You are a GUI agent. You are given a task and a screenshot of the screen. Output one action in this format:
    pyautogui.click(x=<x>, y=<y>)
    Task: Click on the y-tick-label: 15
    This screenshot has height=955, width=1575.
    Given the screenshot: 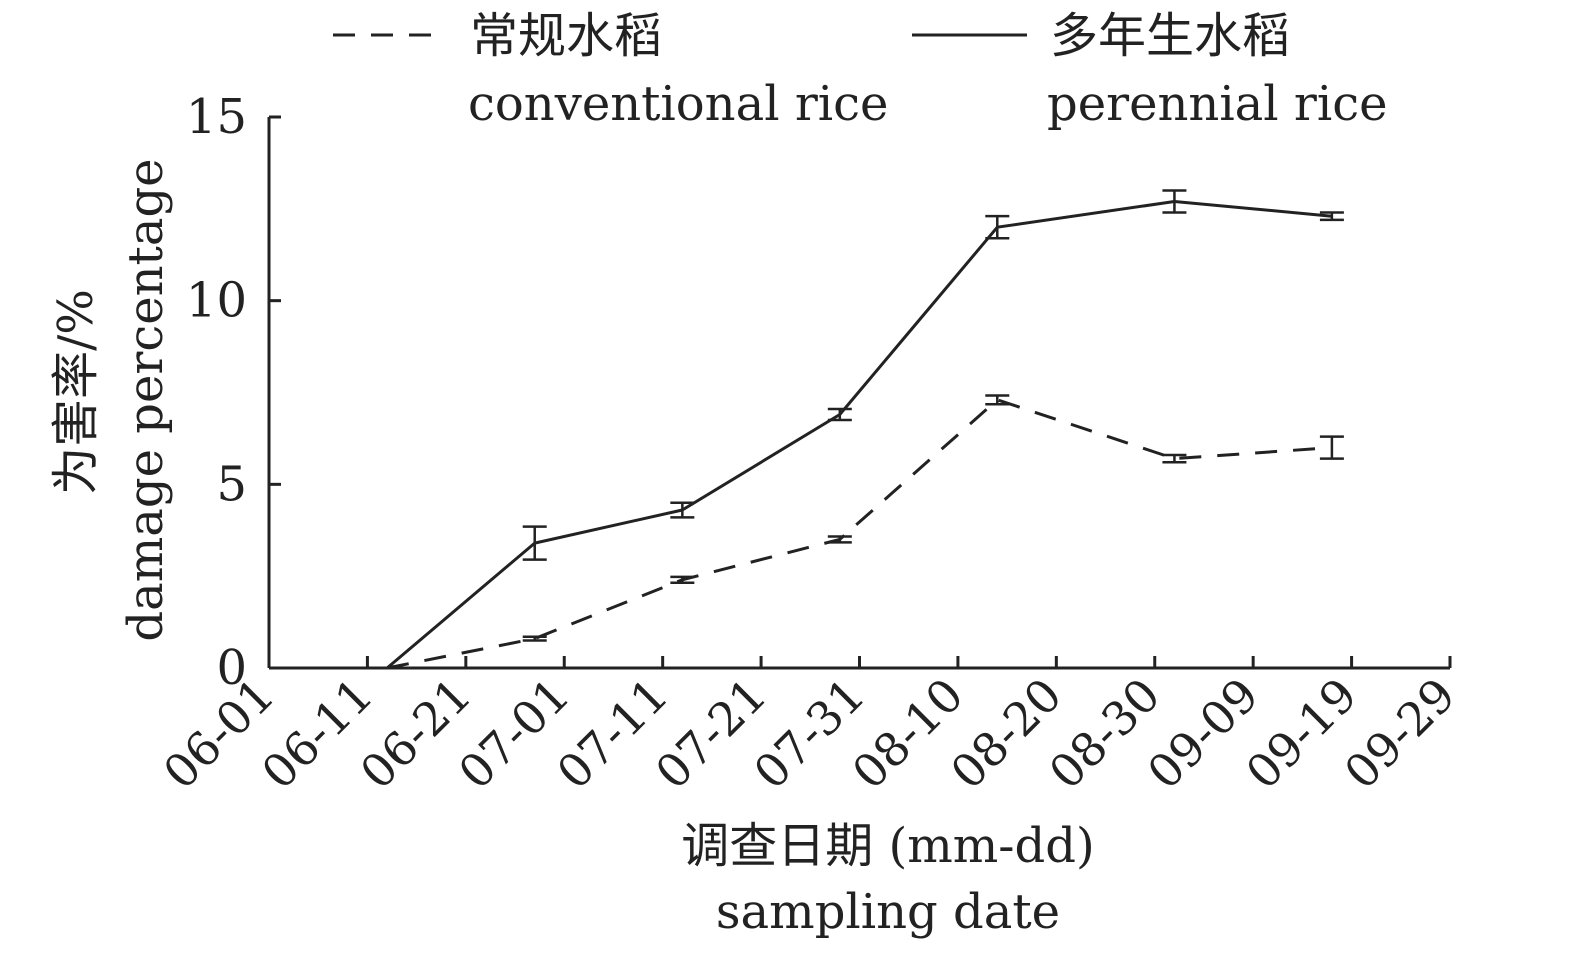 What is the action you would take?
    pyautogui.click(x=216, y=117)
    